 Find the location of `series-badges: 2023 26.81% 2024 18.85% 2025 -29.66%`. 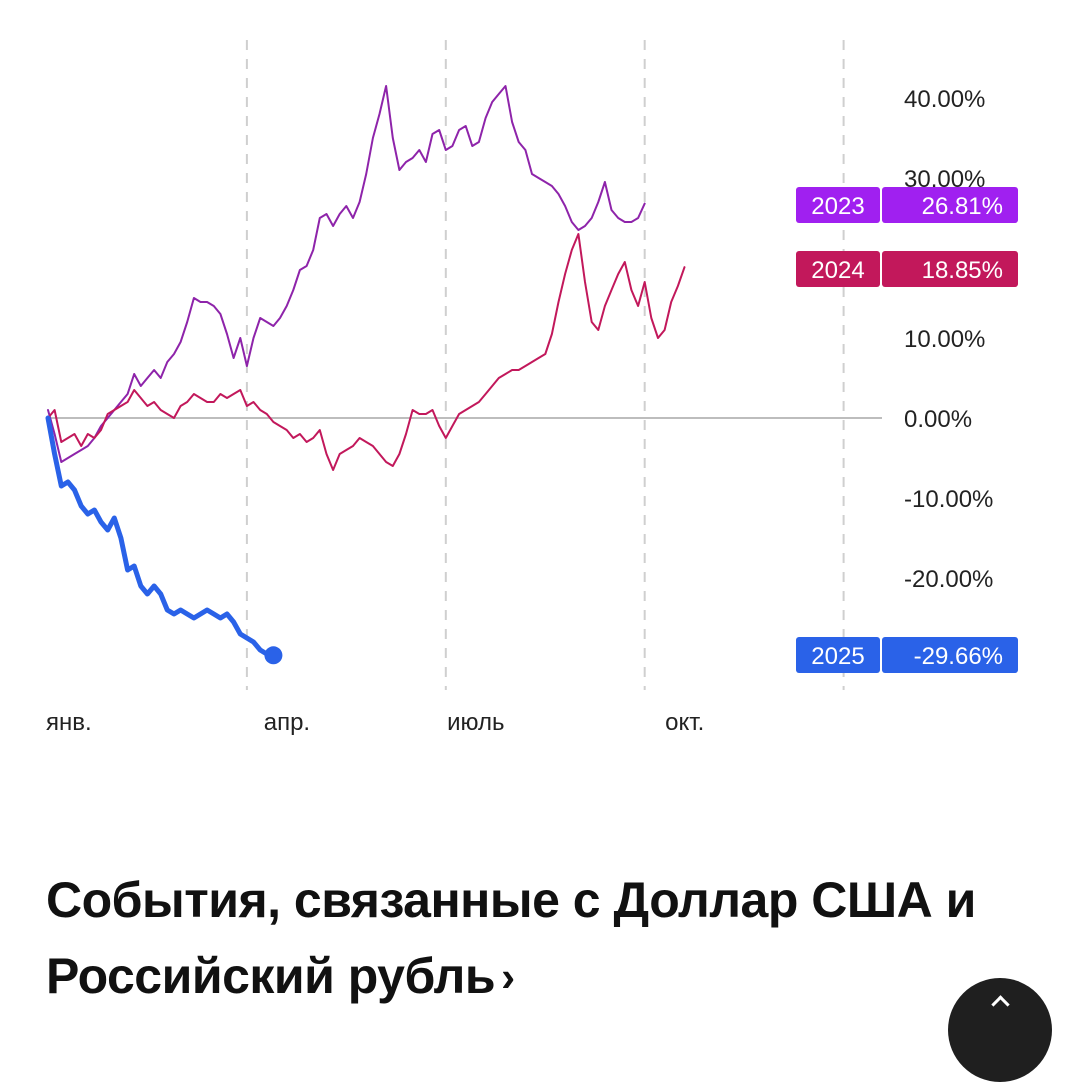

series-badges: 2023 26.81% 2024 18.85% 2025 -29.66% is located at coordinates (907, 430).